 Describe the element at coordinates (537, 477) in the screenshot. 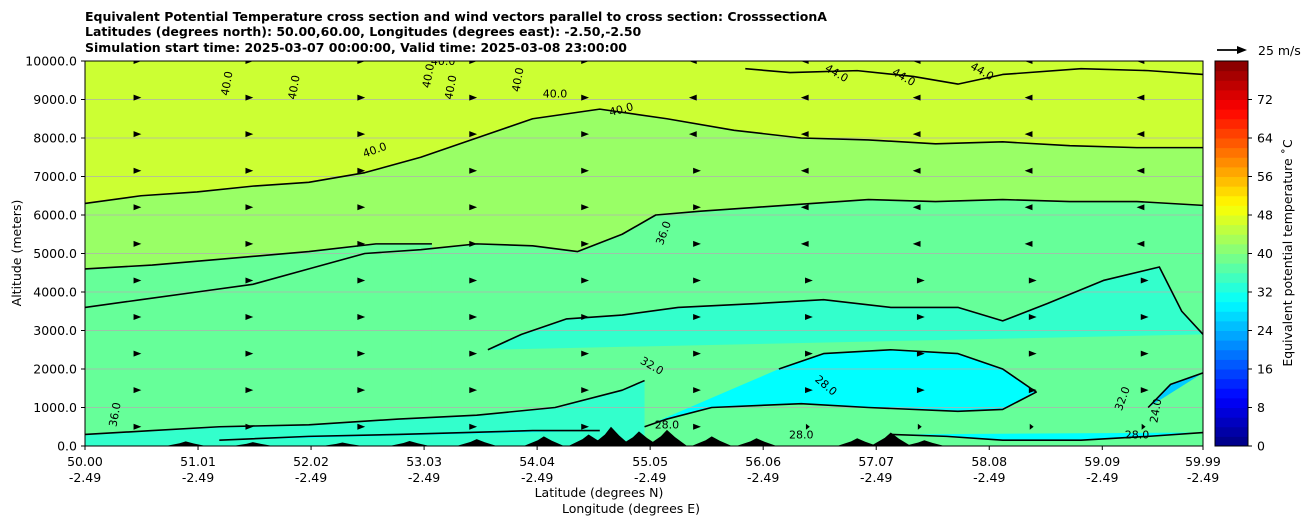

I see `x-tick-label-lon-4: -2.49` at that location.